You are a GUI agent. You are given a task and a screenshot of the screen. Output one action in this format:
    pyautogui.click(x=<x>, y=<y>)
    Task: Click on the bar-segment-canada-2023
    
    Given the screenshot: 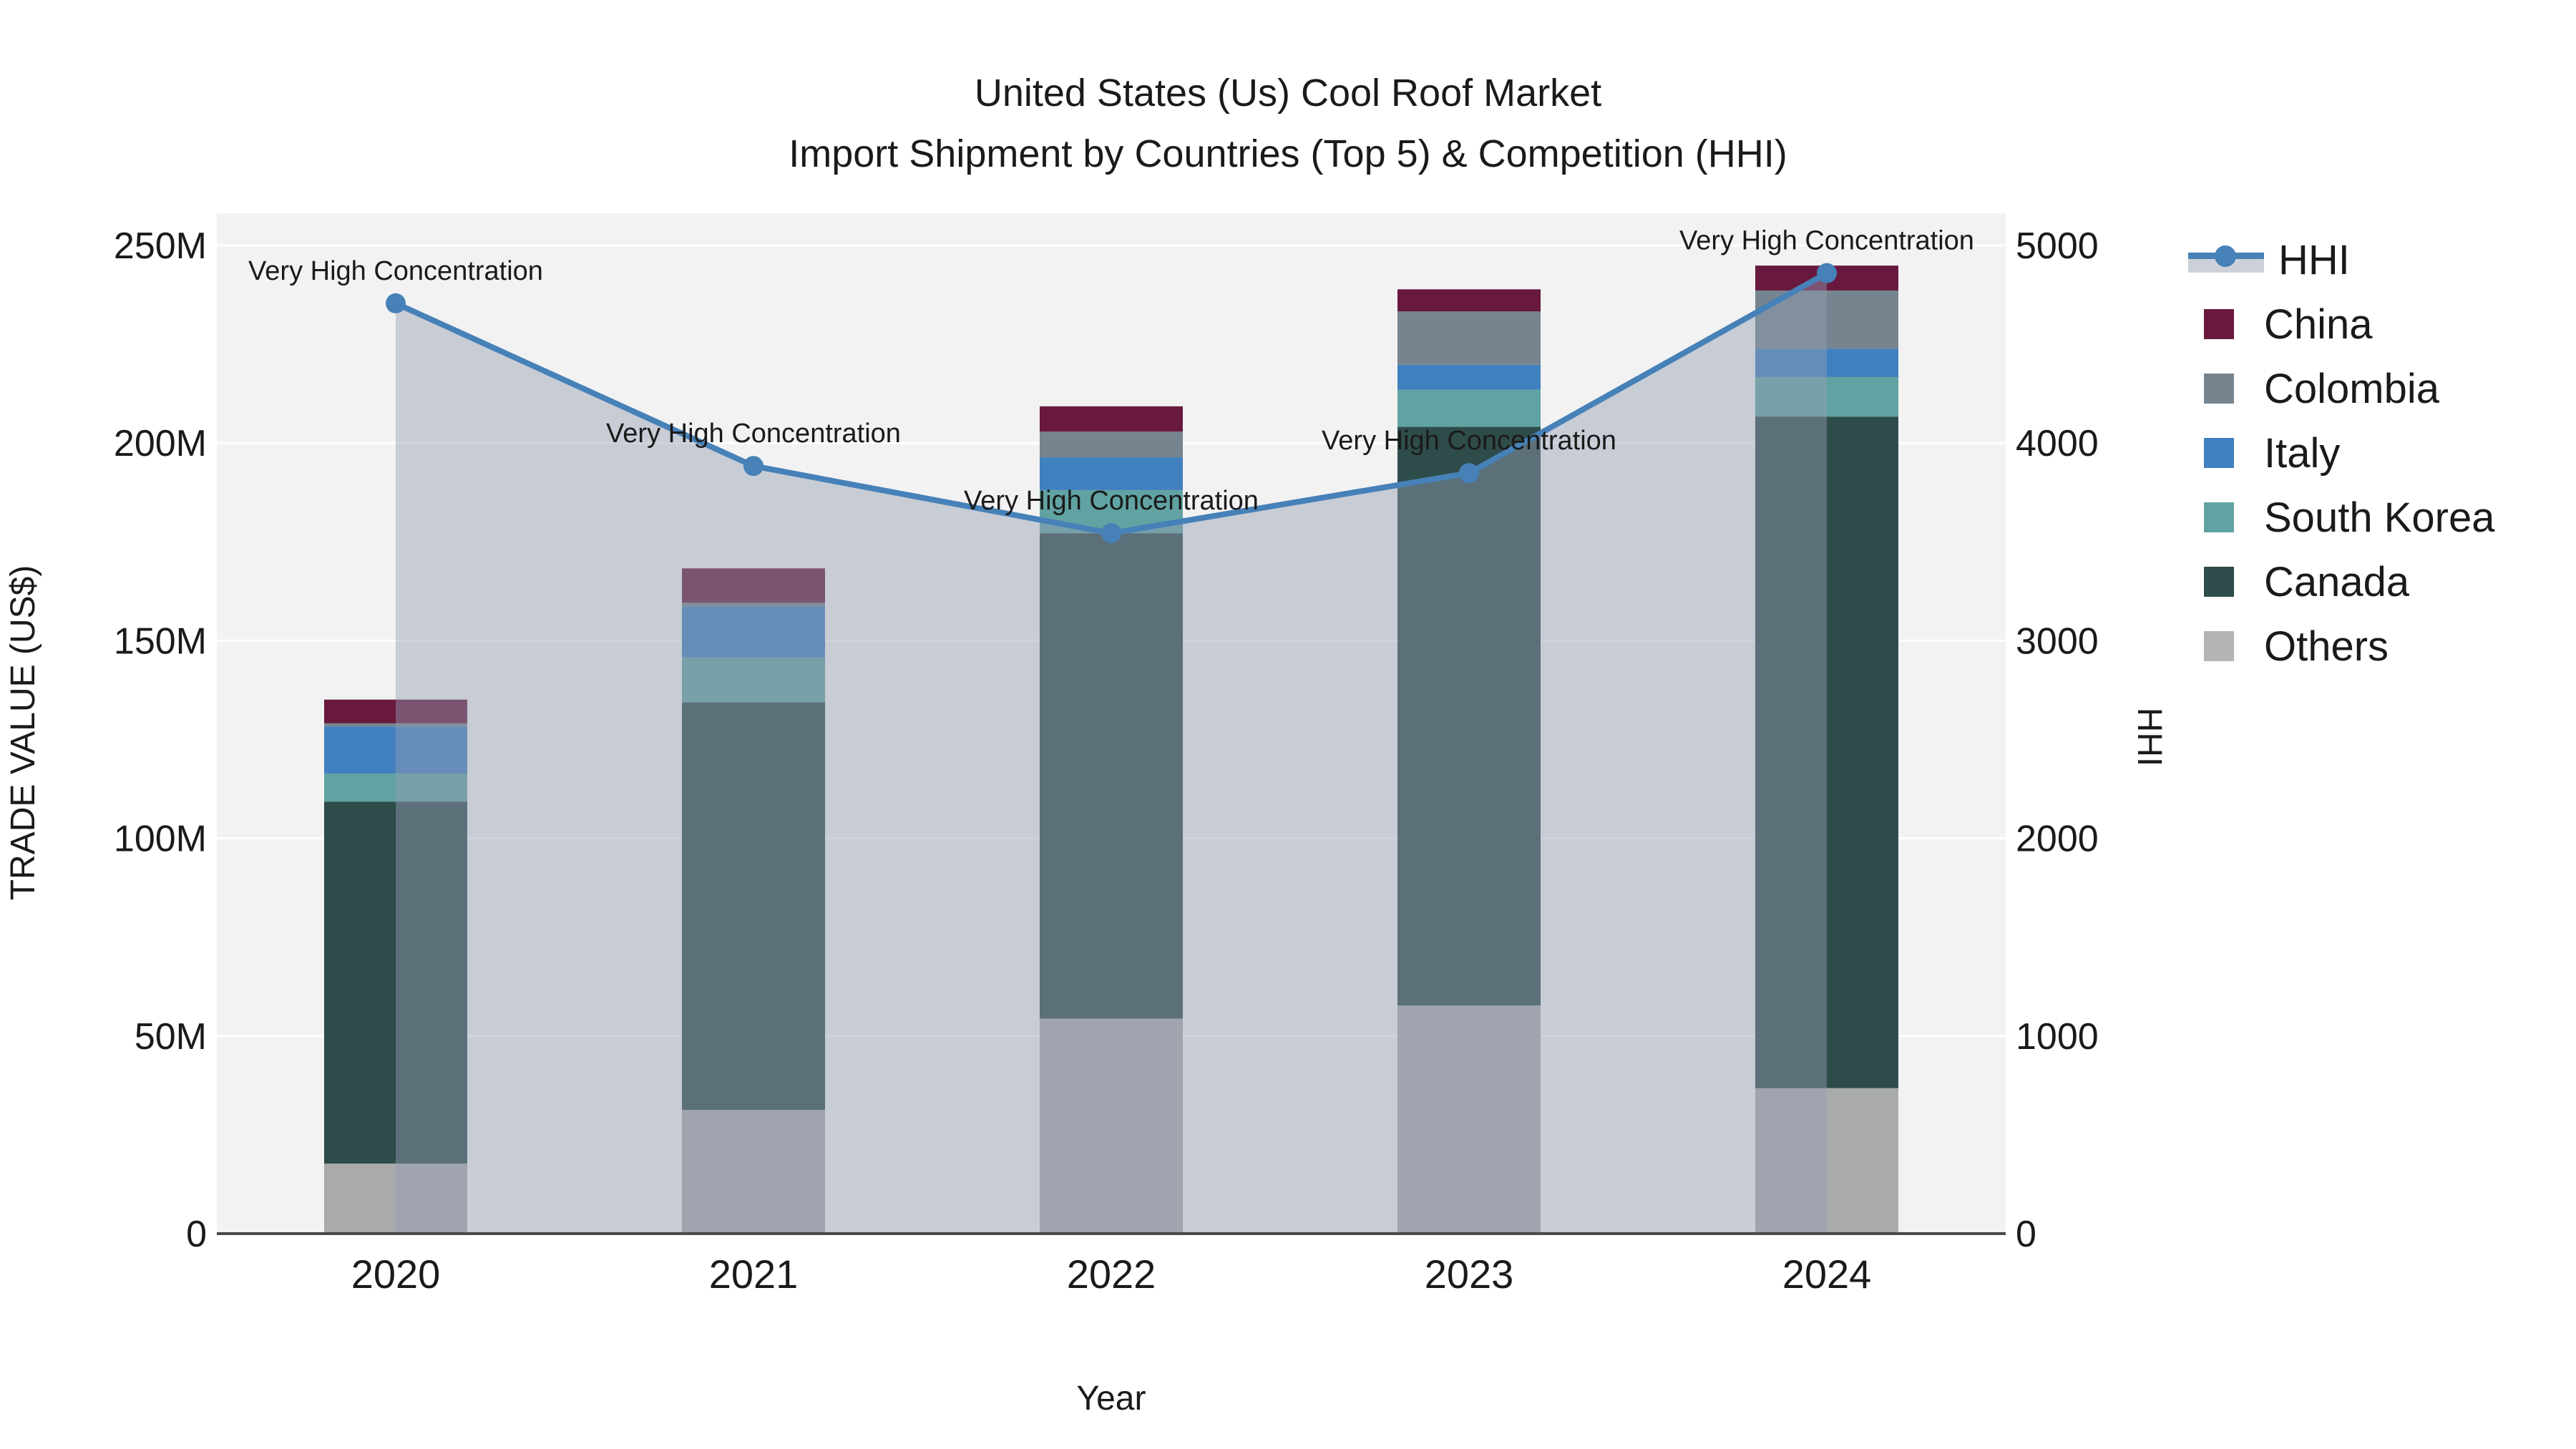 What is the action you would take?
    pyautogui.click(x=1469, y=716)
    